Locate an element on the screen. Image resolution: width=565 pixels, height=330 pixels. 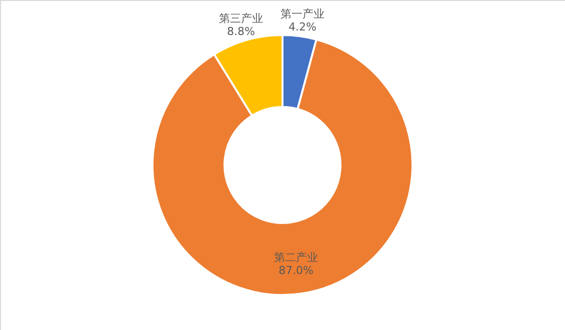
slice-label: 第二产业 is located at coordinates (296, 257).